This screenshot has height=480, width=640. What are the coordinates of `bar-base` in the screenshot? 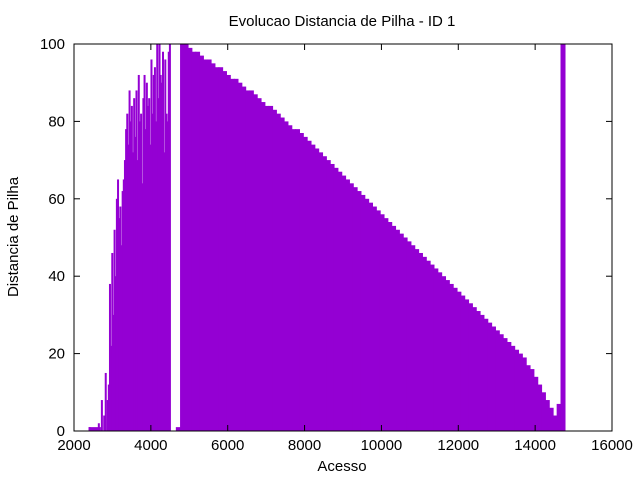 It's located at (94, 429).